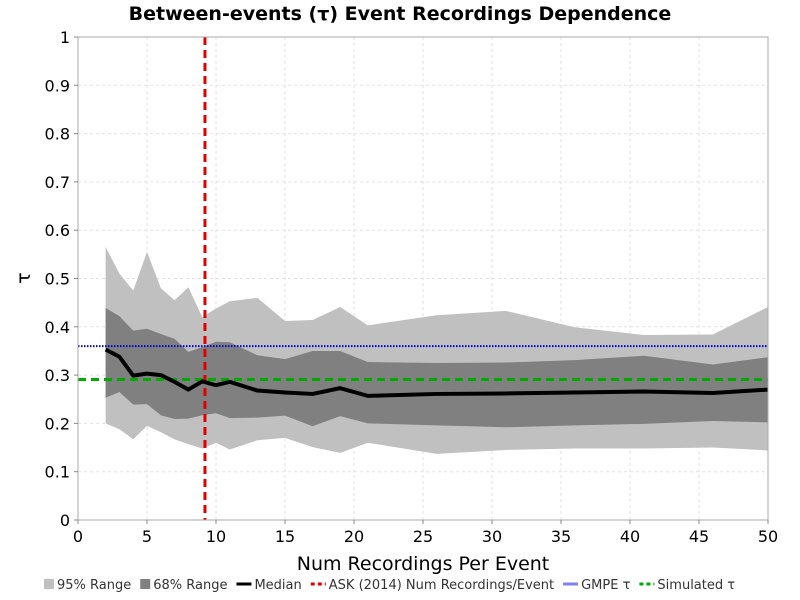 This screenshot has width=800, height=600. Describe the element at coordinates (65, 37) in the screenshot. I see `y-tick-label: 1` at that location.